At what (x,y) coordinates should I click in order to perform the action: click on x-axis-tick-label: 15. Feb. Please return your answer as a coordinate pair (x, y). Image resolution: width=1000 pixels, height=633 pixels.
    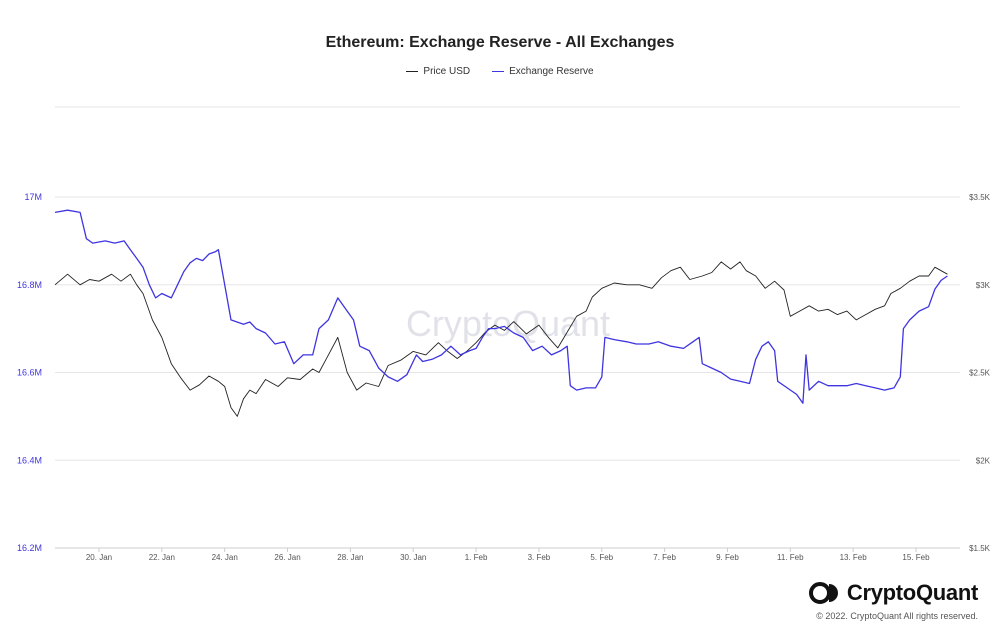
    Looking at the image, I should click on (916, 557).